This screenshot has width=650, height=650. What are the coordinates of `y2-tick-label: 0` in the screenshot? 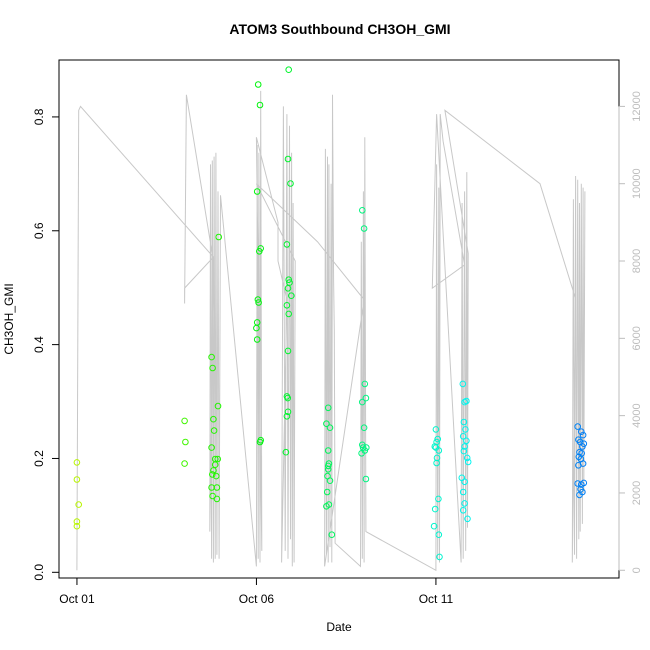 It's located at (637, 570).